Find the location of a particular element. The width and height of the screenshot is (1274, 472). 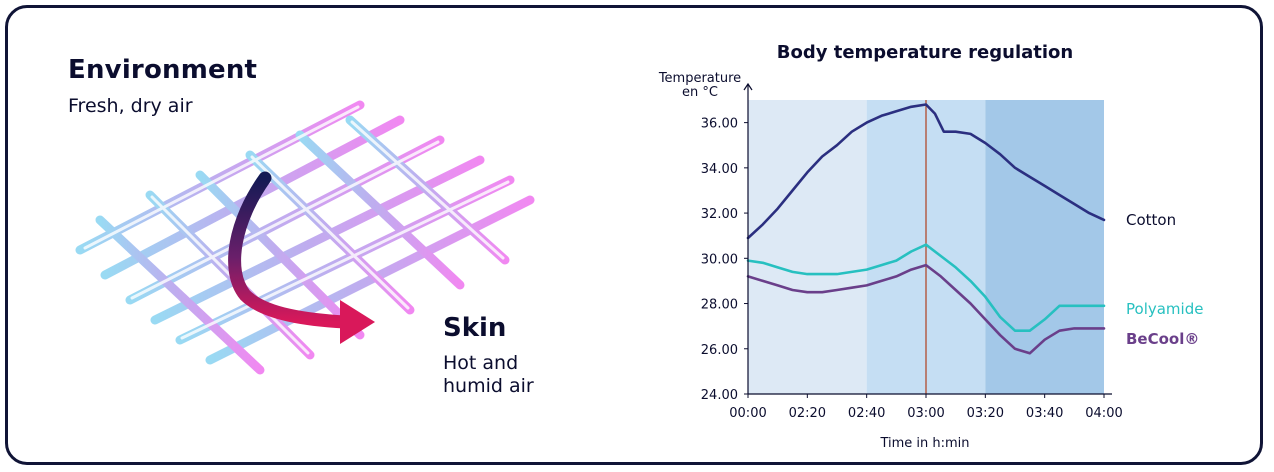

skin-title: Skin is located at coordinates (475, 328).